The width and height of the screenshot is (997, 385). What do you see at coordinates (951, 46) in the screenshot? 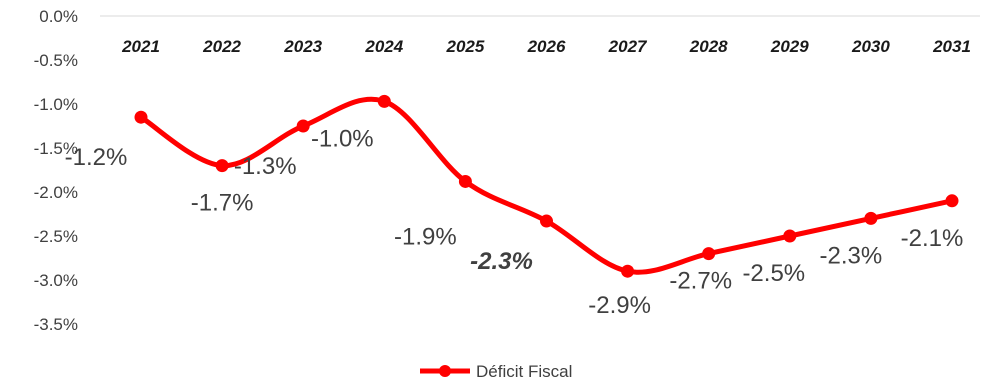
I see `x-tick-label: 2031` at bounding box center [951, 46].